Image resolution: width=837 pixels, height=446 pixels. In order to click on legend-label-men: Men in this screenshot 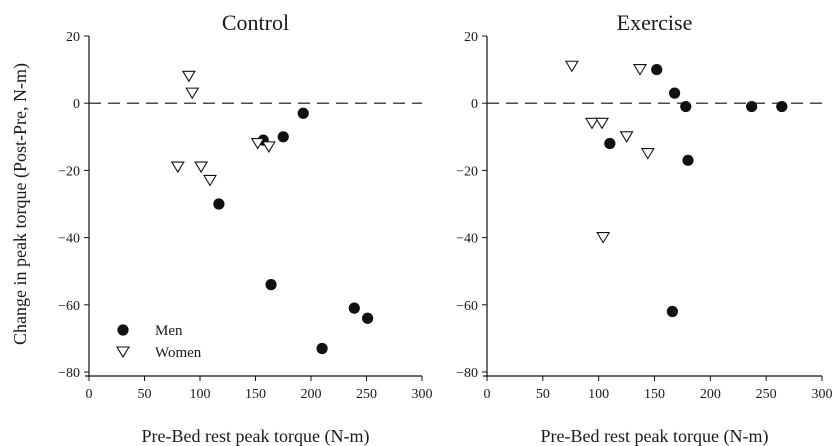, I will do `click(169, 331)`.